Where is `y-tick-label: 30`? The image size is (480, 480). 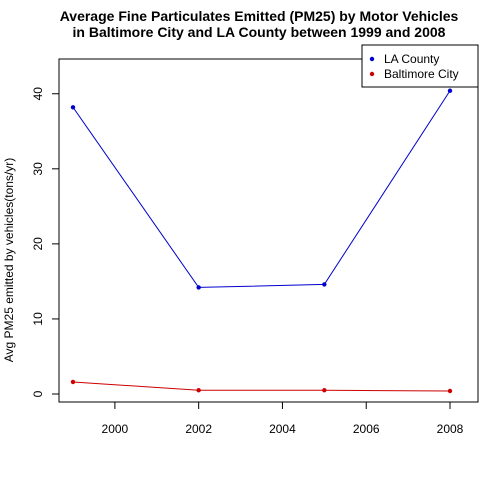 y-tick-label: 30 is located at coordinates (38, 169).